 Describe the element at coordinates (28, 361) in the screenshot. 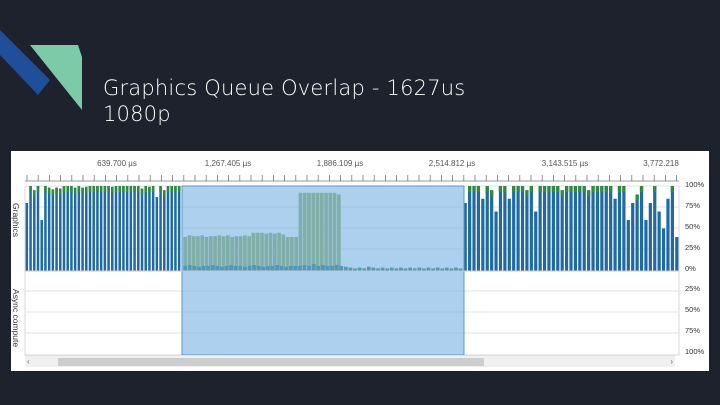

I see `scroll-left-button: ‹` at that location.